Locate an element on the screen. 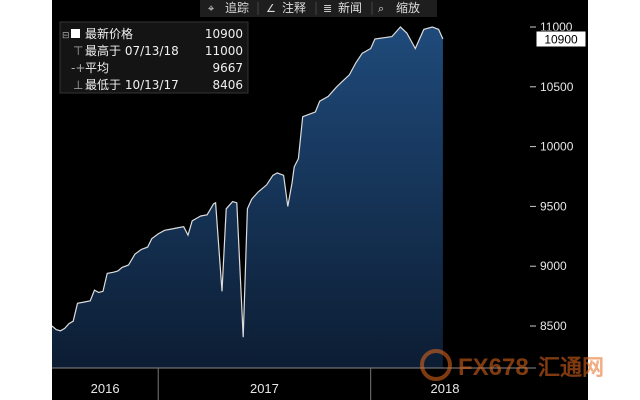  zoom-button: ⌕ 缩放 is located at coordinates (399, 7).